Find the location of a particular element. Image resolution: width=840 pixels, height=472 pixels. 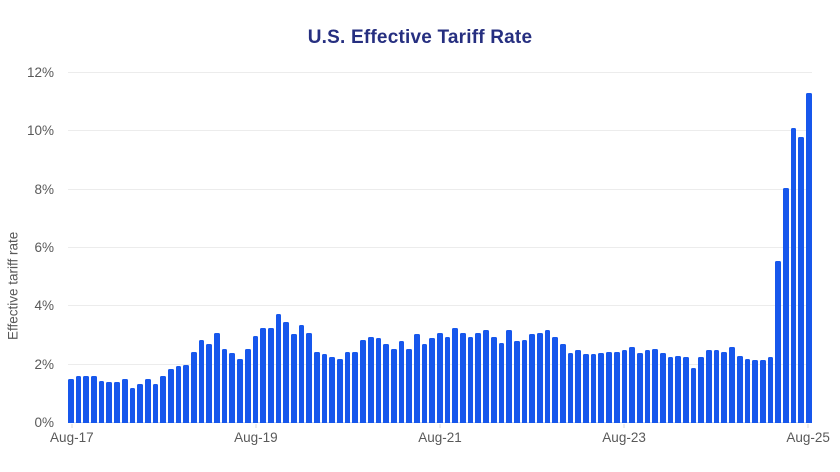

y-tick-label: 8% is located at coordinates (44, 189).